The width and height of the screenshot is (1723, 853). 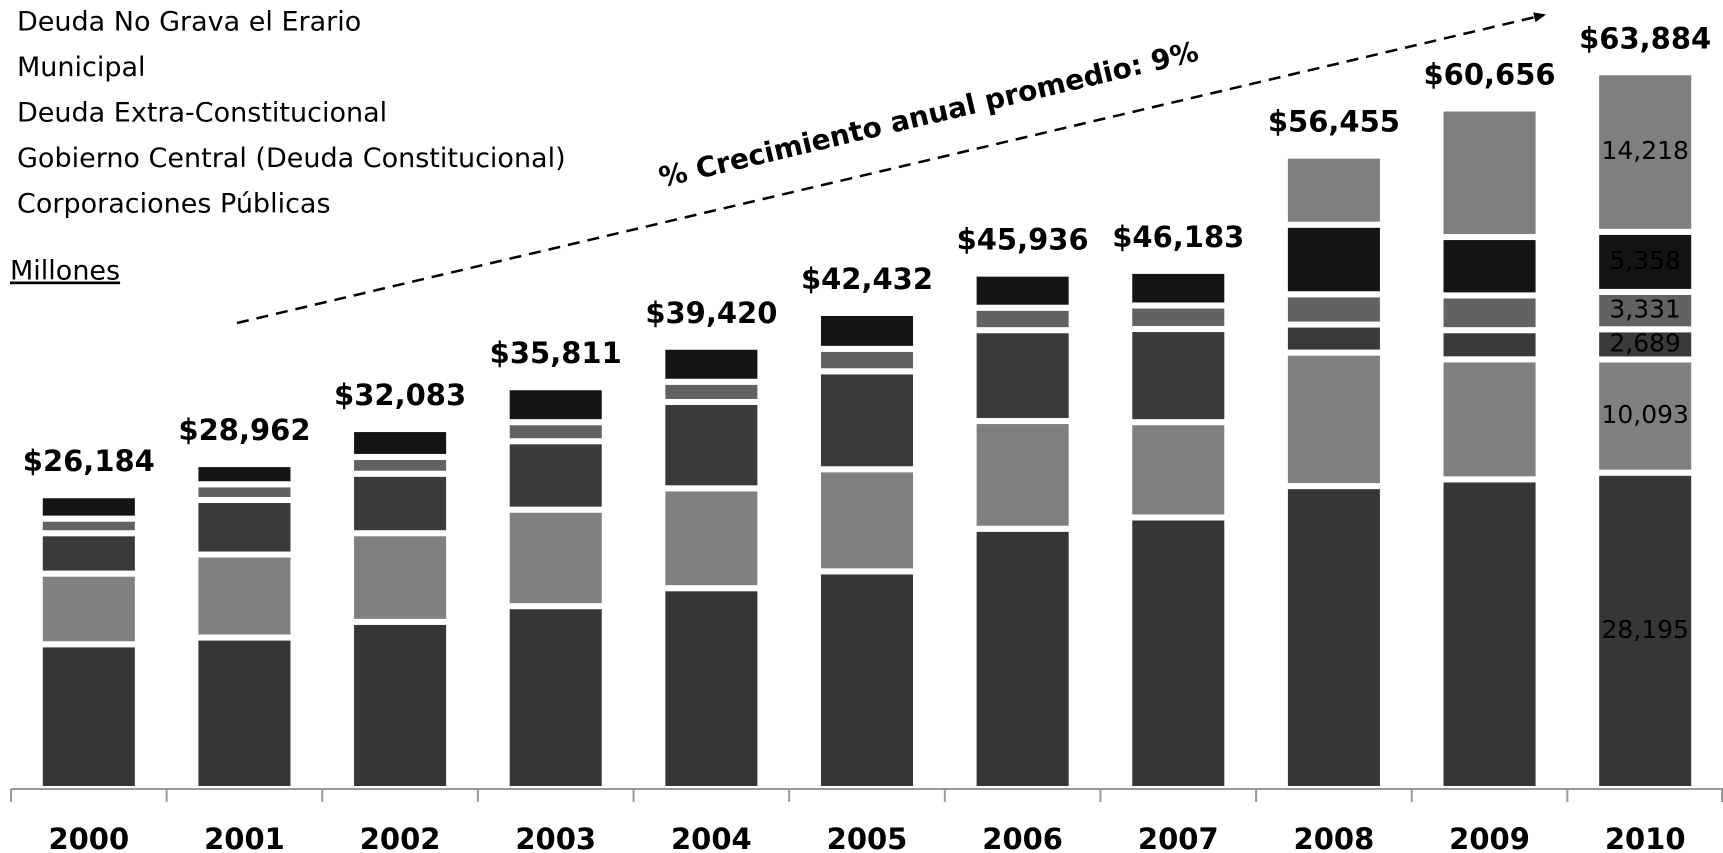 What do you see at coordinates (244, 837) in the screenshot?
I see `x-tick-label: 2001` at bounding box center [244, 837].